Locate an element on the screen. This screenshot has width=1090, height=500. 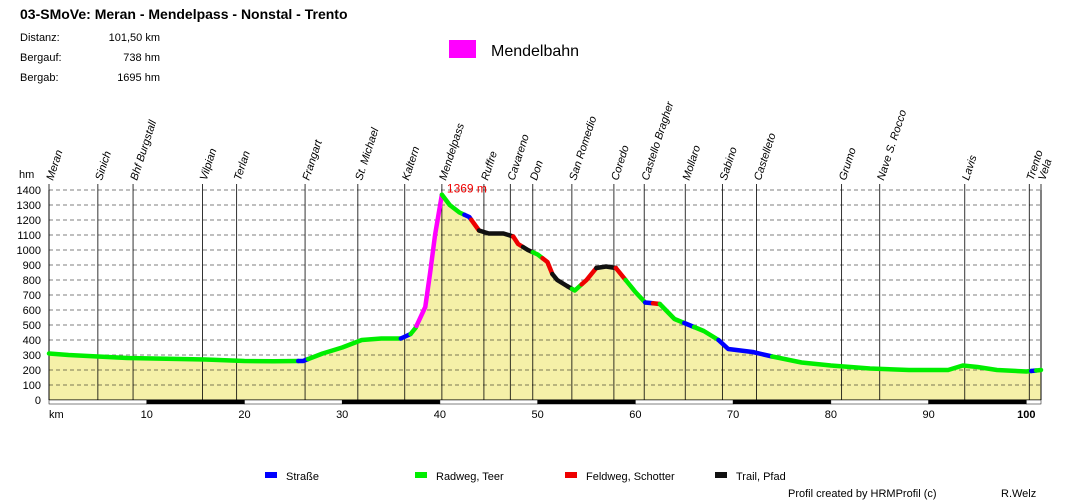
waypoint-label: Ruffre is located at coordinates (489, 166).